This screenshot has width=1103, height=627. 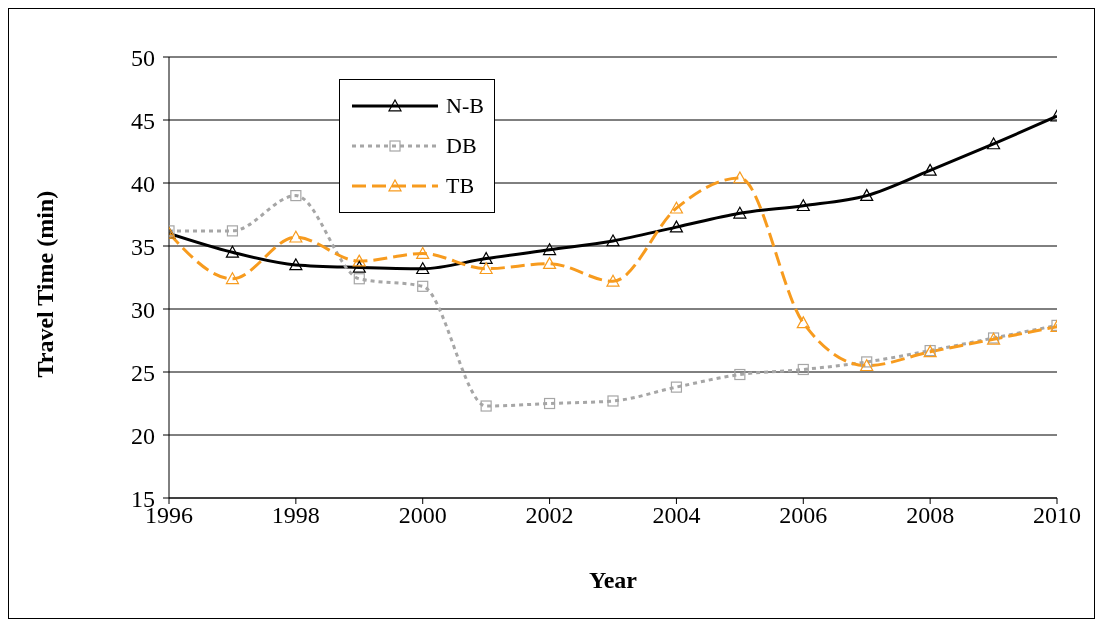 I want to click on y-tick-label: 30, so click(x=143, y=309).